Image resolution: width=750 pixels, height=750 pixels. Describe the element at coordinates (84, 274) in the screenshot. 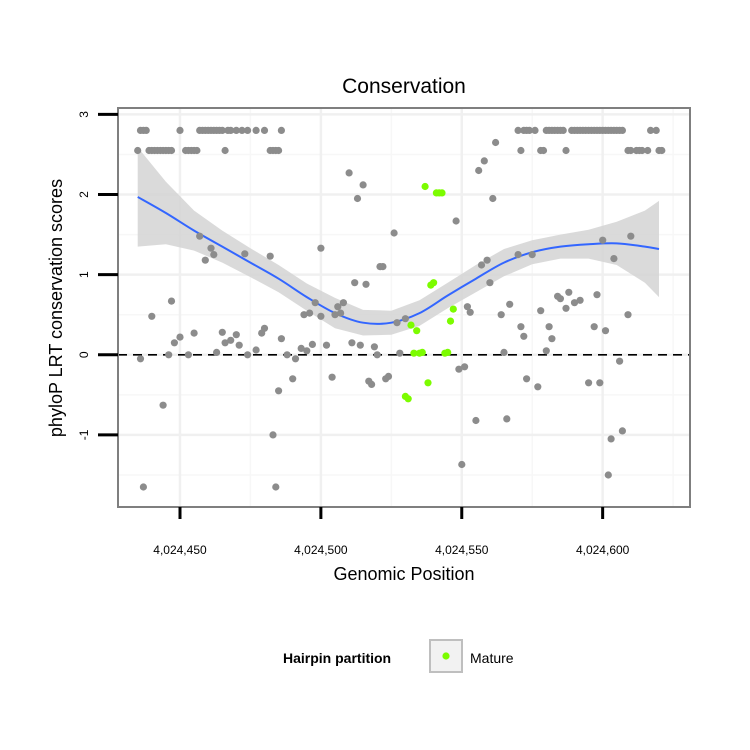

I see `y-tick-label: 1` at that location.